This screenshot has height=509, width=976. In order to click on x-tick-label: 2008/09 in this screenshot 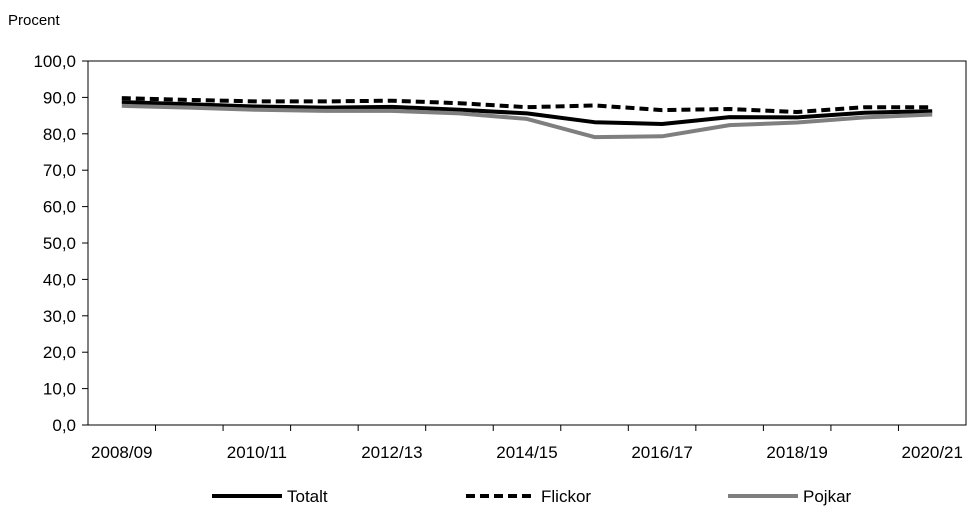, I will do `click(121, 452)`.